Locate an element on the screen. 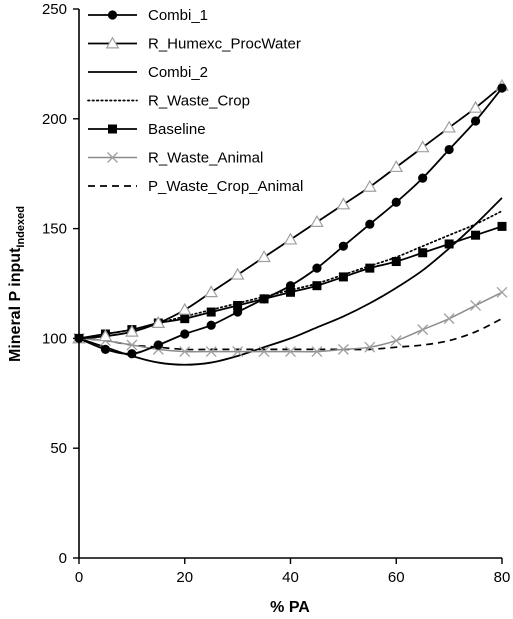  legend-entry: Baseline is located at coordinates (147, 129).